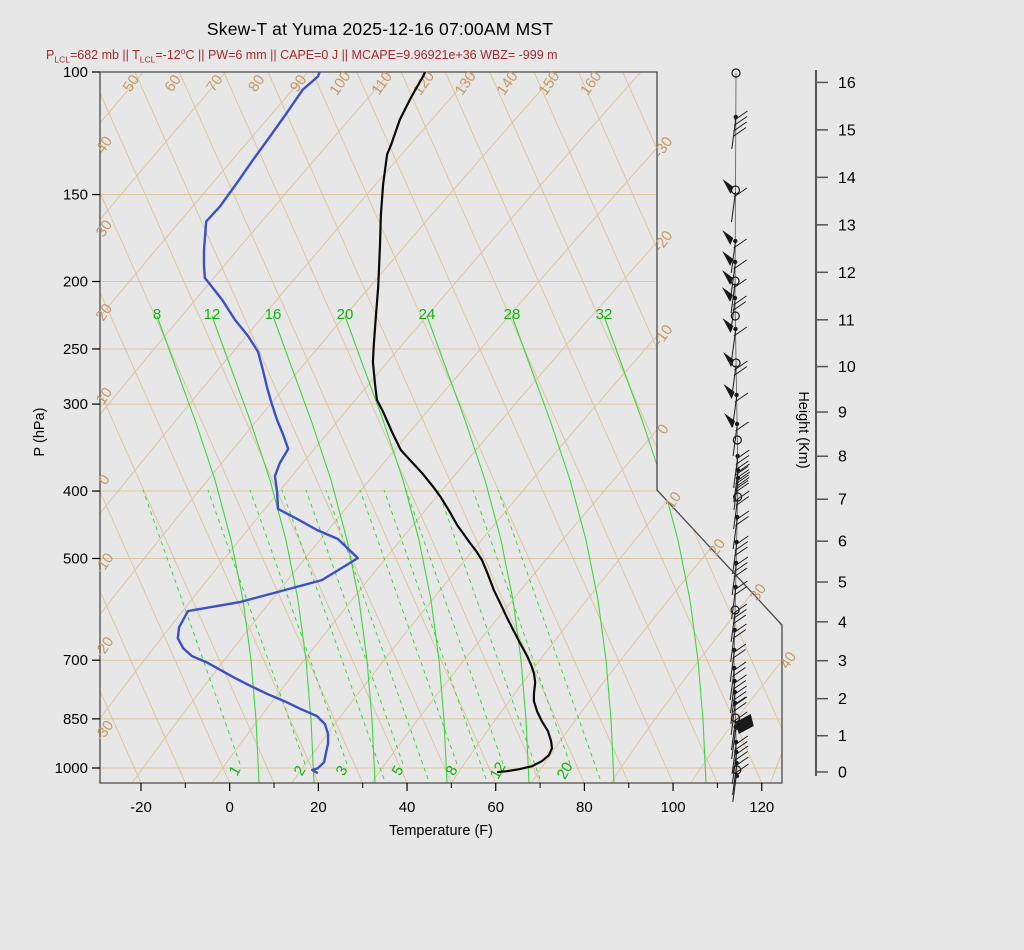  What do you see at coordinates (847, 225) in the screenshot?
I see `height-tick-label: 13` at bounding box center [847, 225].